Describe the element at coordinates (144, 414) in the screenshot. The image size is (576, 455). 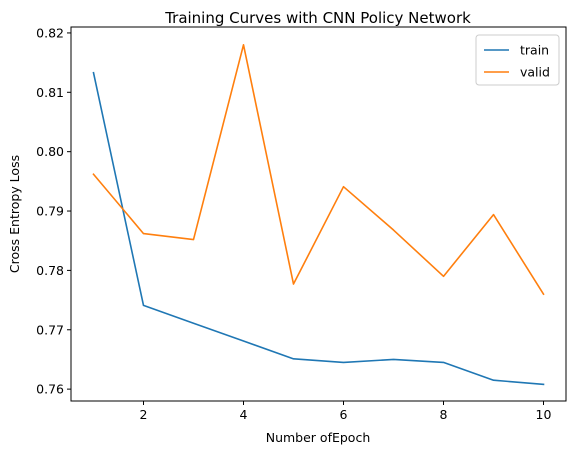
I see `x-tick-label: 2` at that location.